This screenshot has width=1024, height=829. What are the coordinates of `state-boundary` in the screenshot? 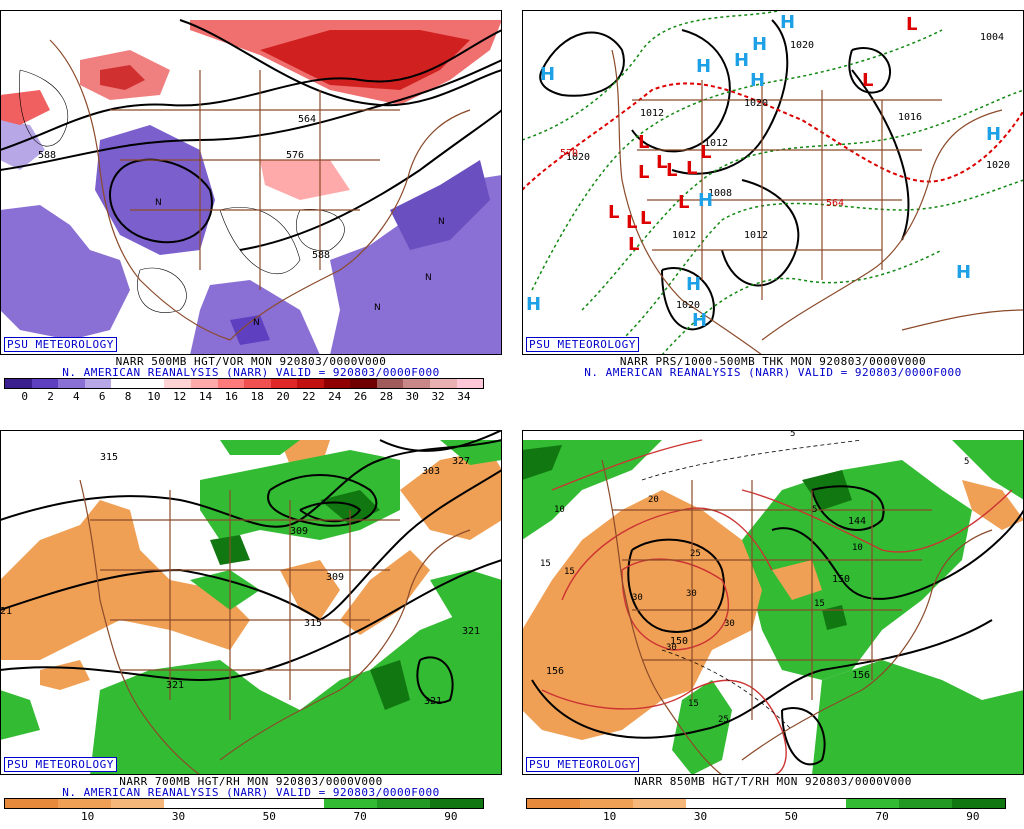 It's located at (255, 180).